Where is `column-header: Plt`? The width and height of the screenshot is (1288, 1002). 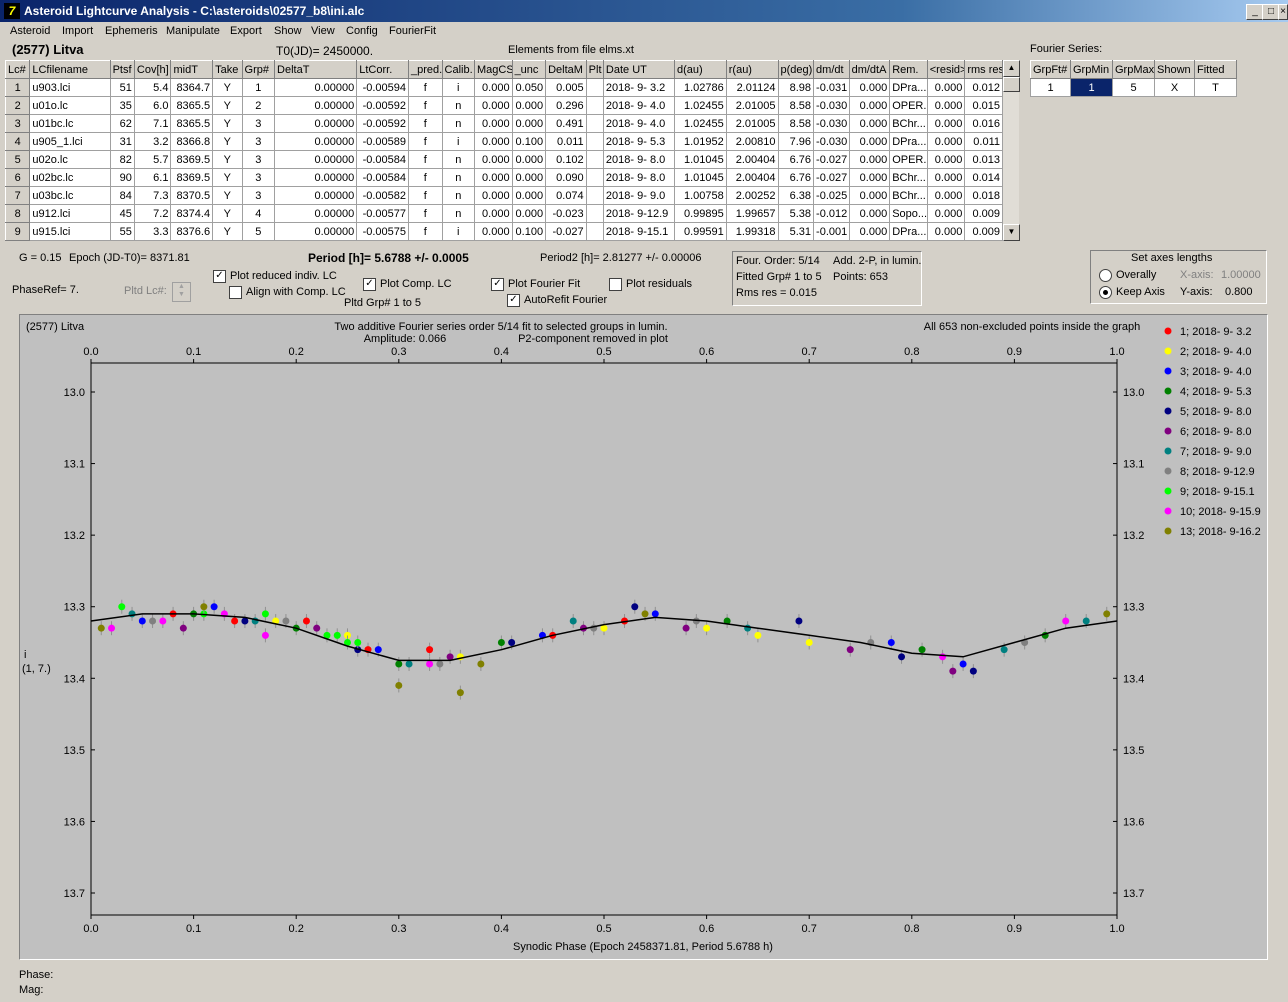
column-header: Plt is located at coordinates (594, 69).